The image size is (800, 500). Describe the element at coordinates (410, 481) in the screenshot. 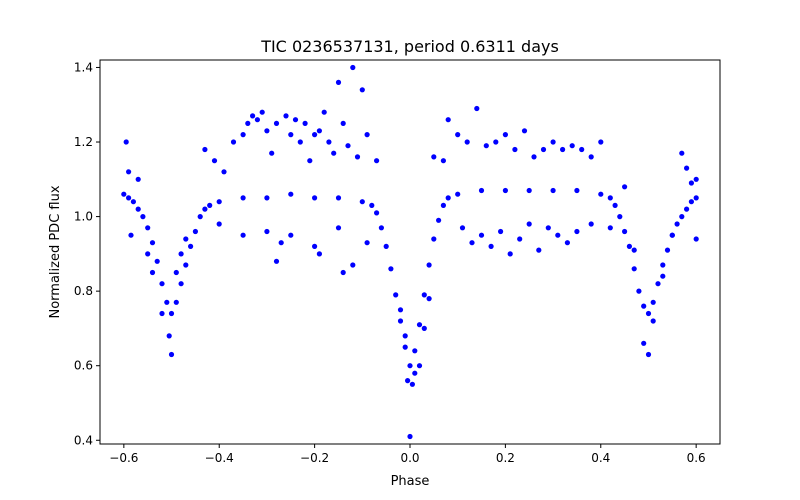

I see `x-axis-label: Phase` at that location.